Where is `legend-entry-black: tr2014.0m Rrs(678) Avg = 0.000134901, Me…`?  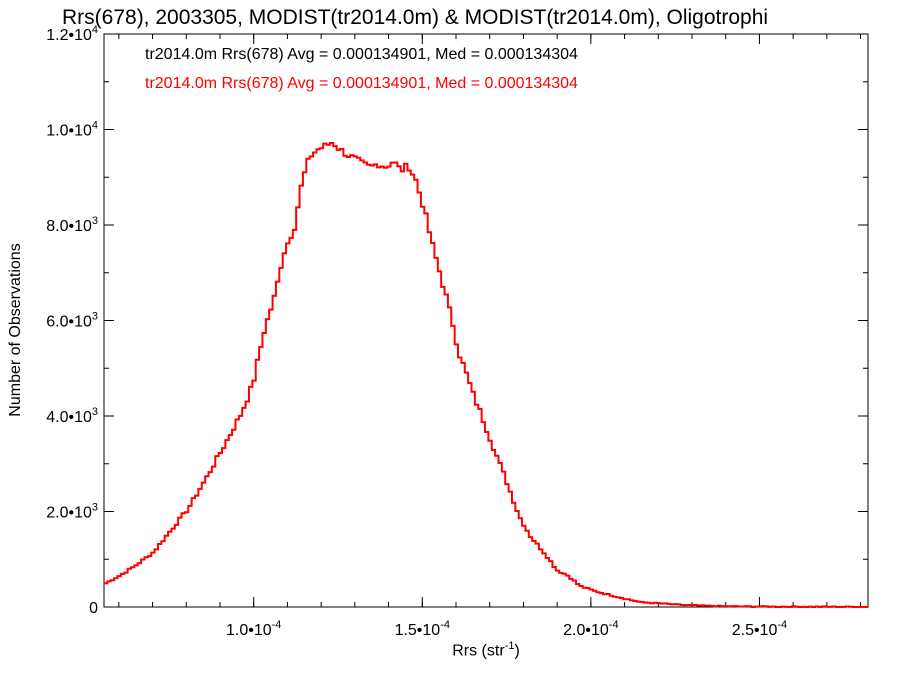 legend-entry-black: tr2014.0m Rrs(678) Avg = 0.000134901, Me… is located at coordinates (361, 54).